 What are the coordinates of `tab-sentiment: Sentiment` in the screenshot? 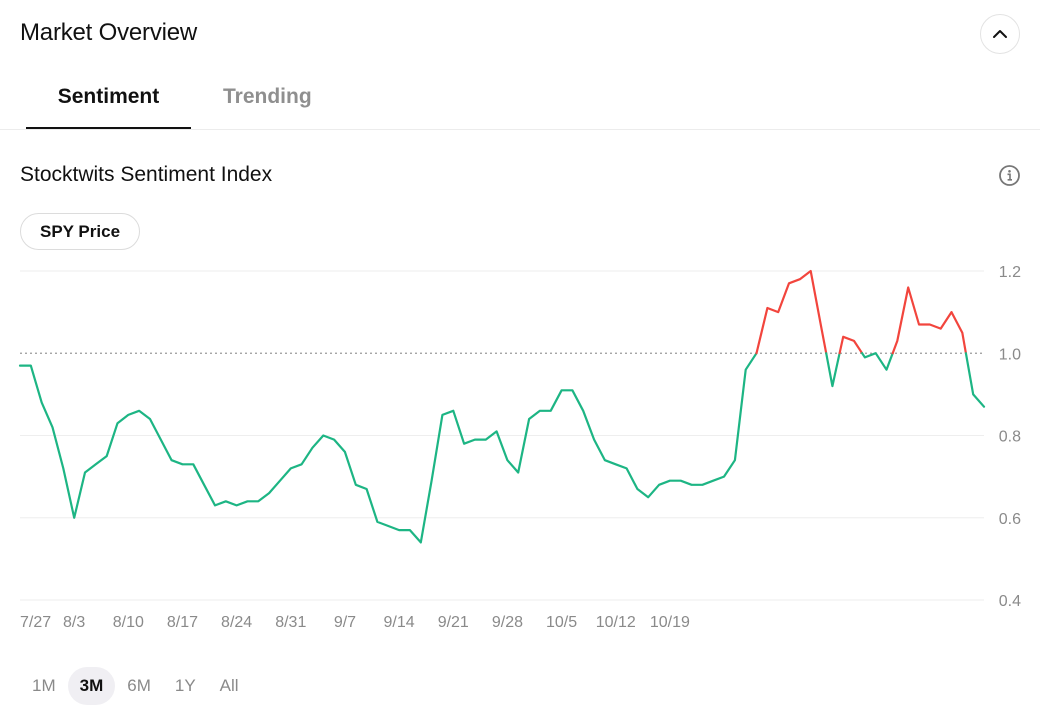 It's located at (108, 106).